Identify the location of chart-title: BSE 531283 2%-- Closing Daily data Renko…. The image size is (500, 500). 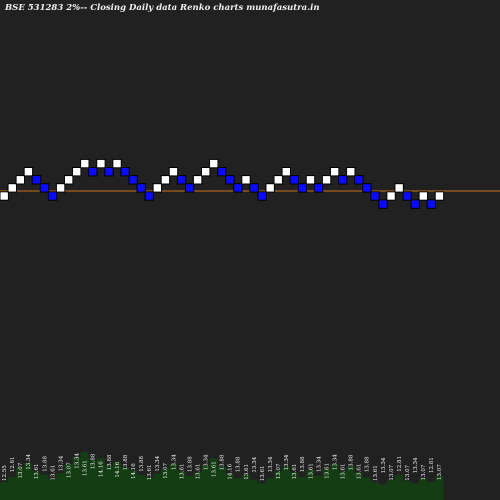
(162, 8).